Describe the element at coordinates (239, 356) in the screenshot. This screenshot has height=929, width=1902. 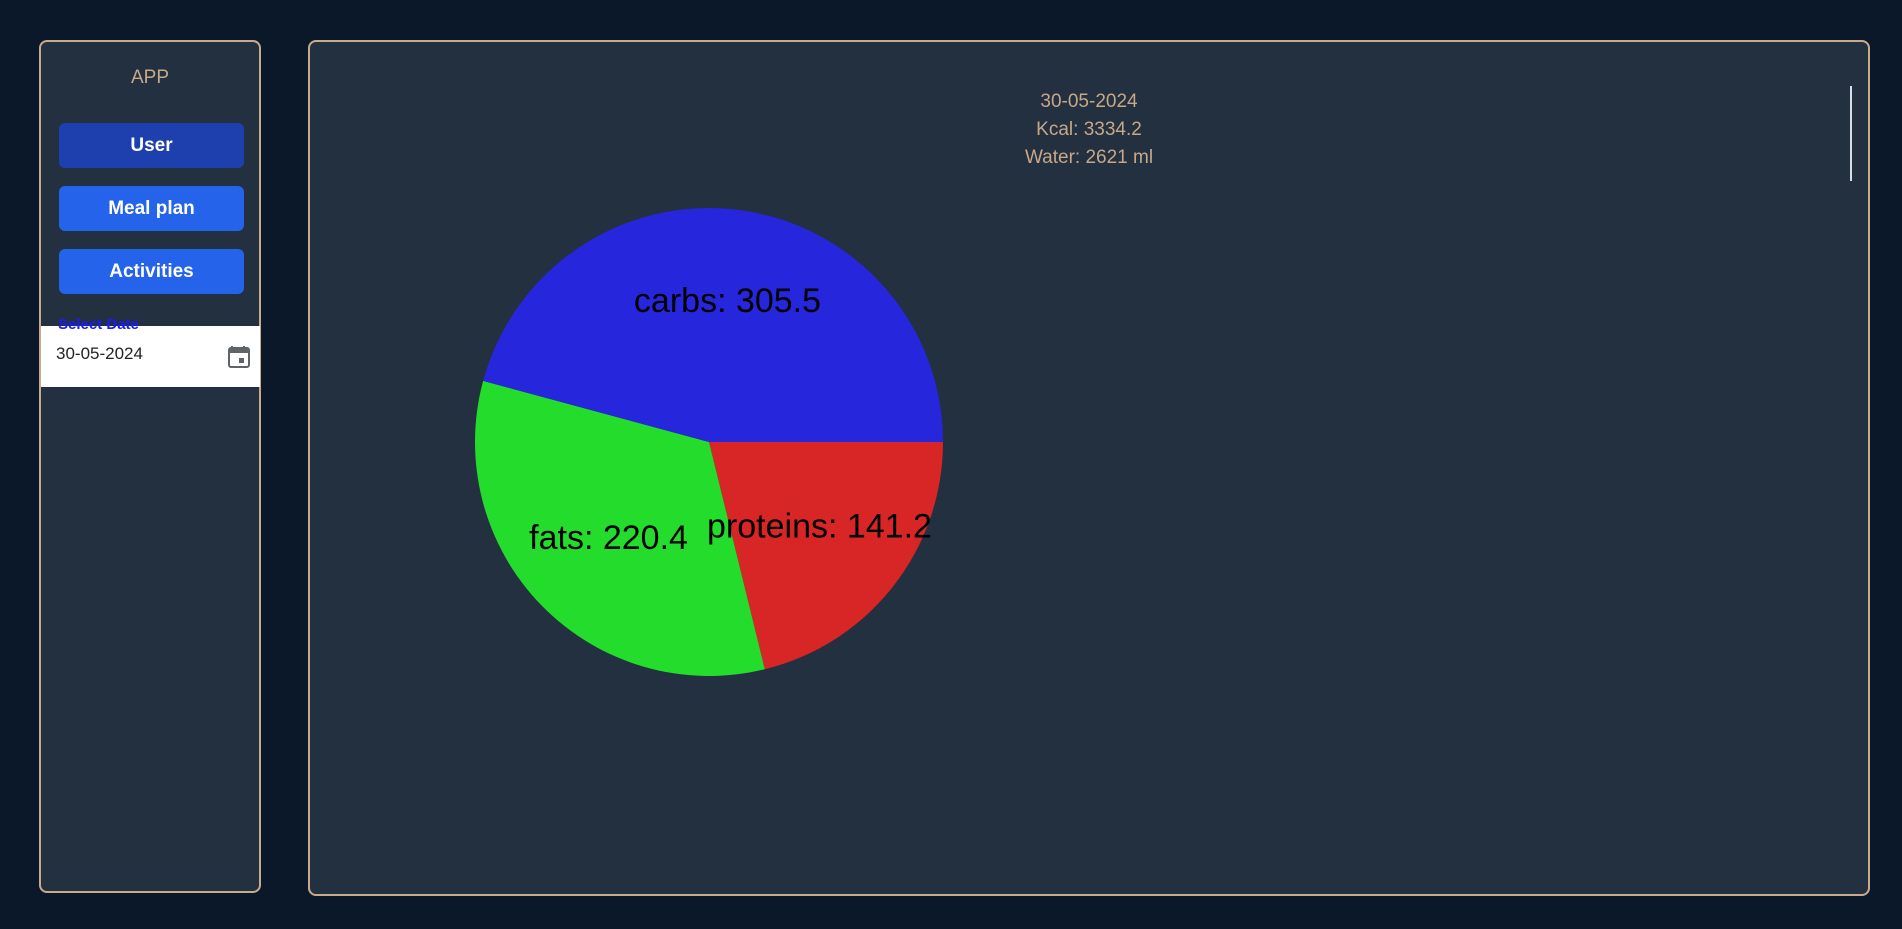
I see `calendar-icon` at that location.